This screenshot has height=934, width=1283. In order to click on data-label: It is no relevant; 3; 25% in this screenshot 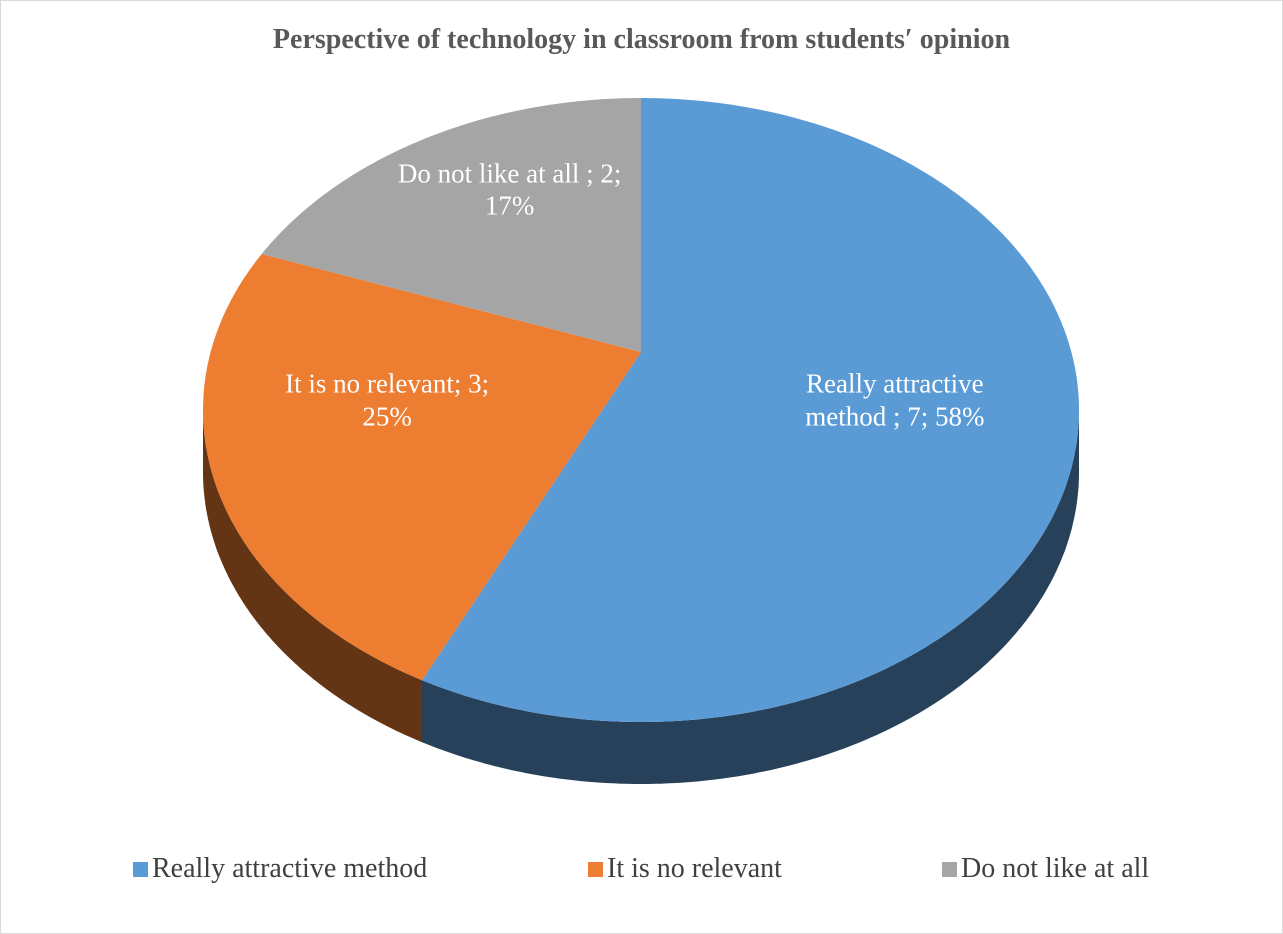, I will do `click(387, 400)`.